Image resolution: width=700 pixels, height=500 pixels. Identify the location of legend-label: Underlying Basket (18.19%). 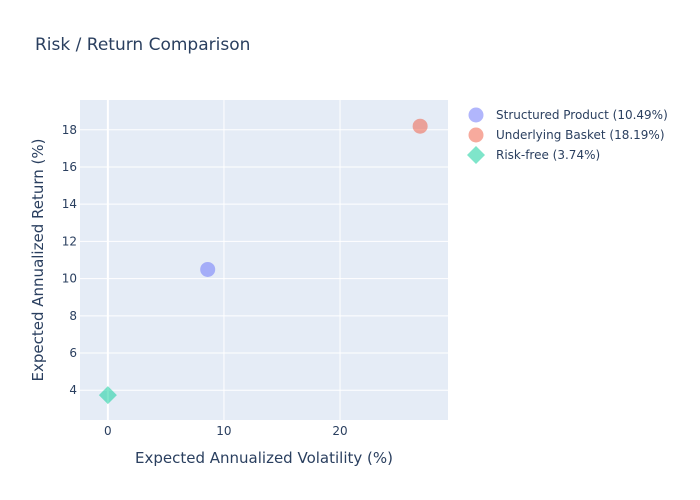
(580, 135).